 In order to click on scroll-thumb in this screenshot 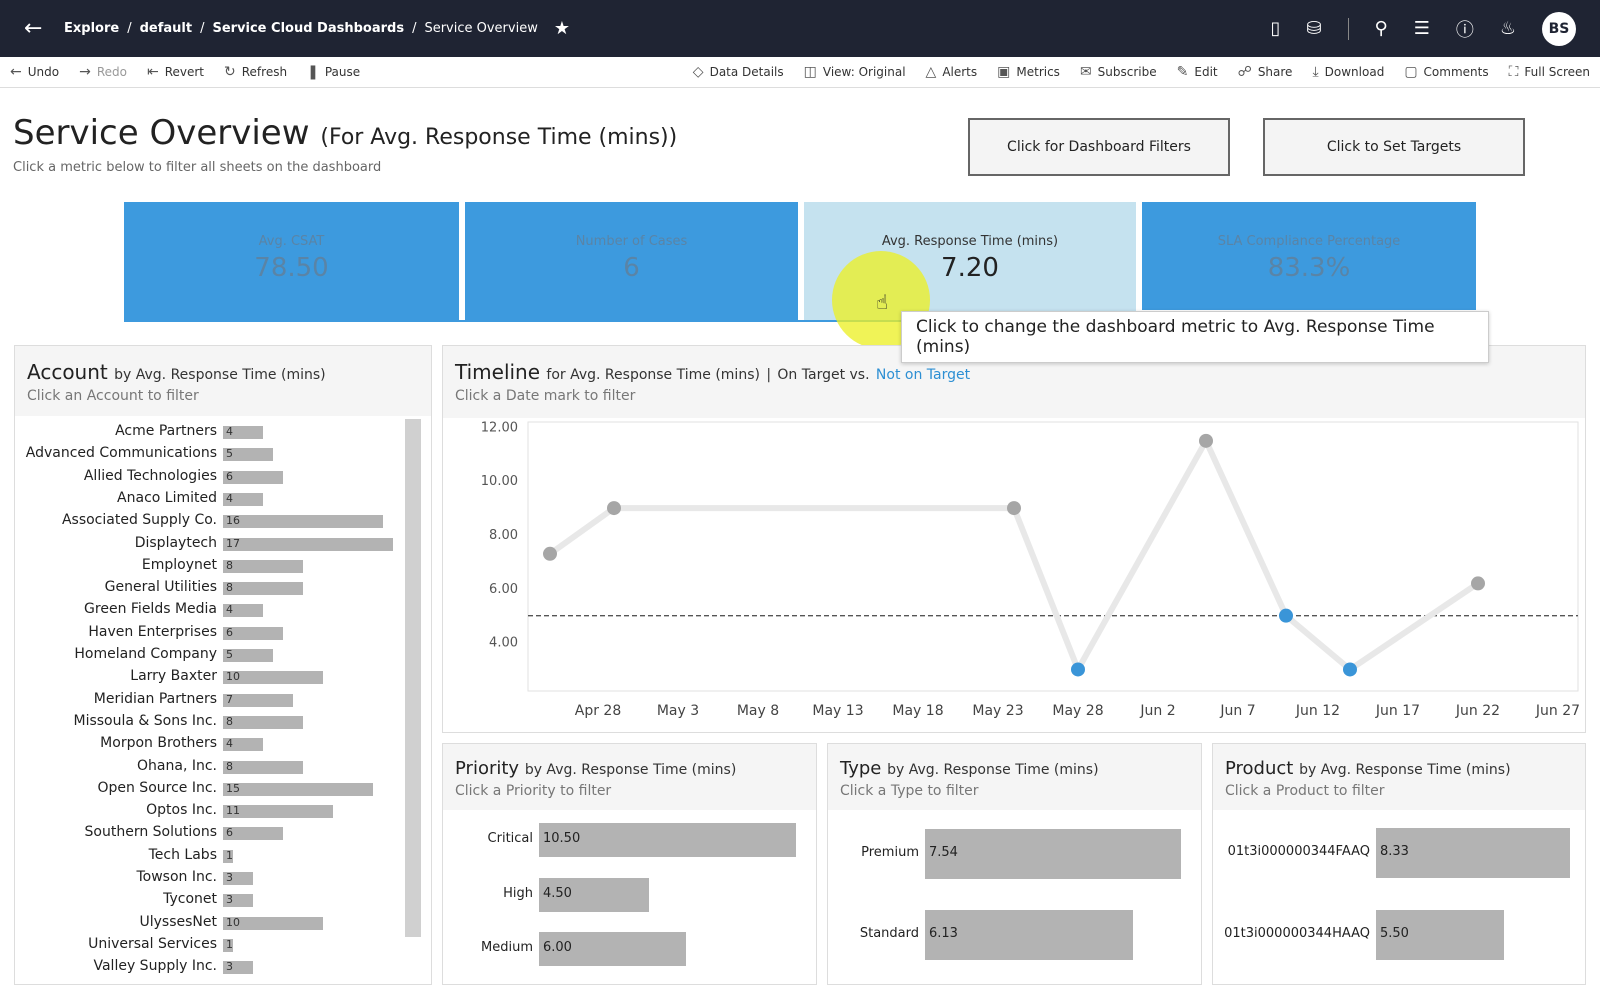, I will do `click(413, 678)`.